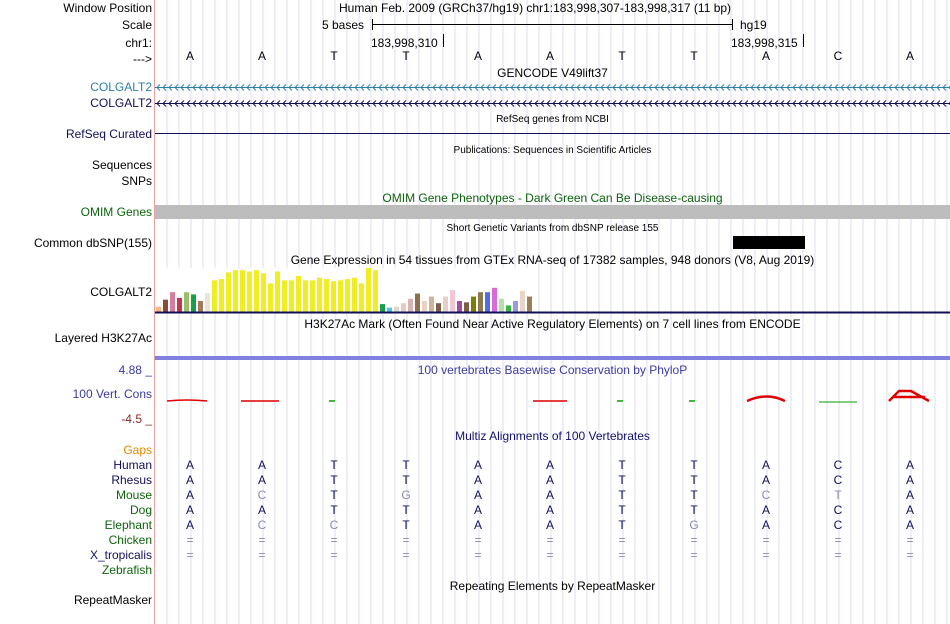 This screenshot has width=950, height=624. I want to click on track-label-gtex: COLGALT2, so click(121, 292).